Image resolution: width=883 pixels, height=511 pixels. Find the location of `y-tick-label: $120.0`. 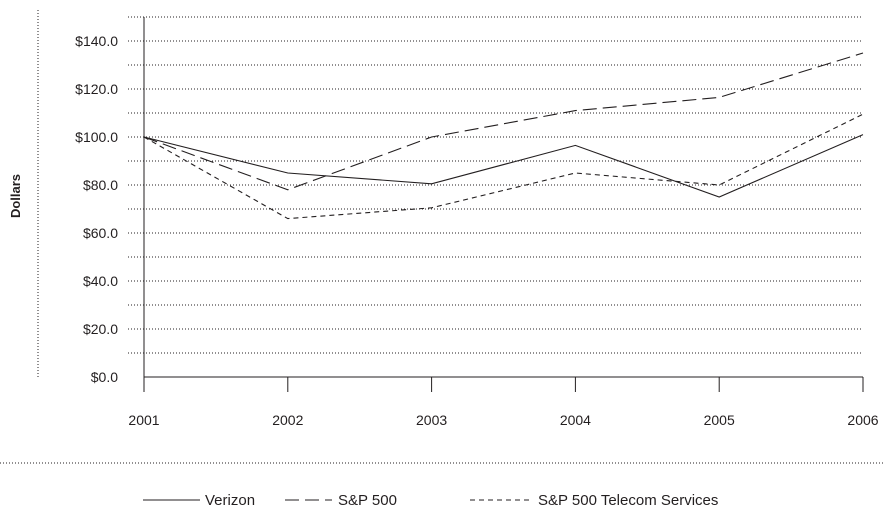

y-tick-label: $120.0 is located at coordinates (96, 89).